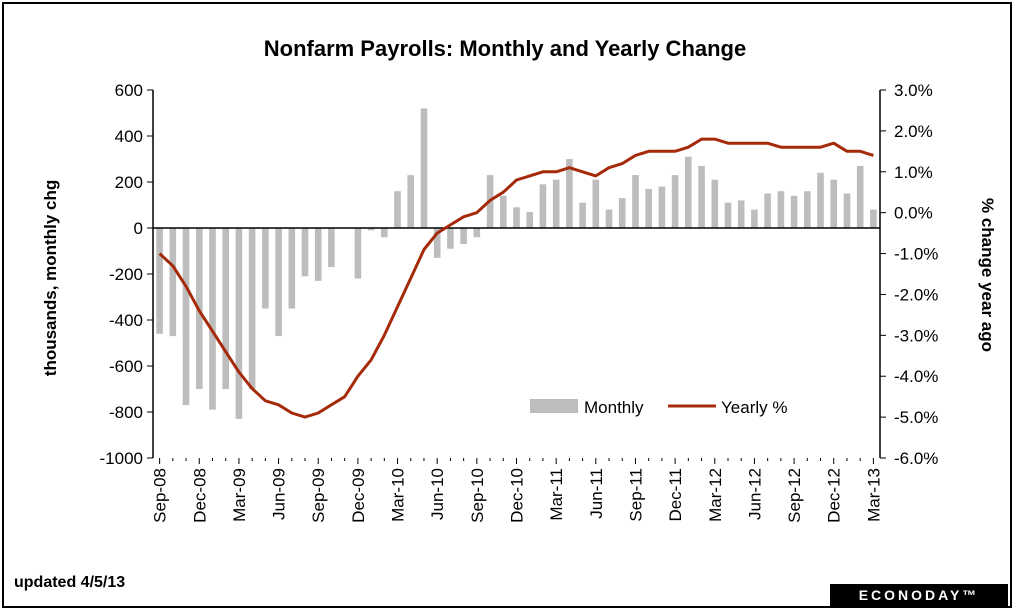 The height and width of the screenshot is (614, 1018). What do you see at coordinates (477, 495) in the screenshot?
I see `x-tick-label: Sep-10` at bounding box center [477, 495].